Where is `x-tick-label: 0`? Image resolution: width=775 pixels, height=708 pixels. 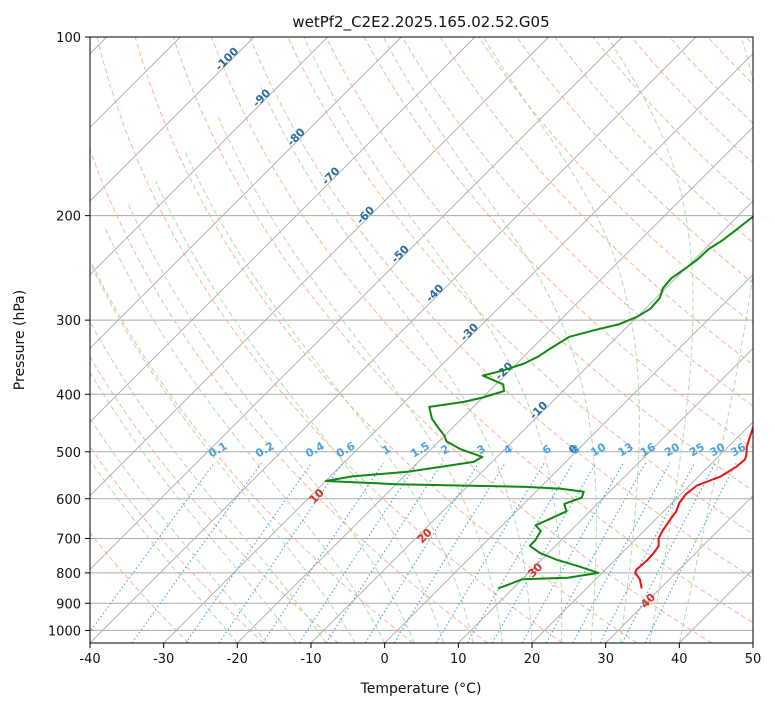 x-tick-label: 0 is located at coordinates (385, 659).